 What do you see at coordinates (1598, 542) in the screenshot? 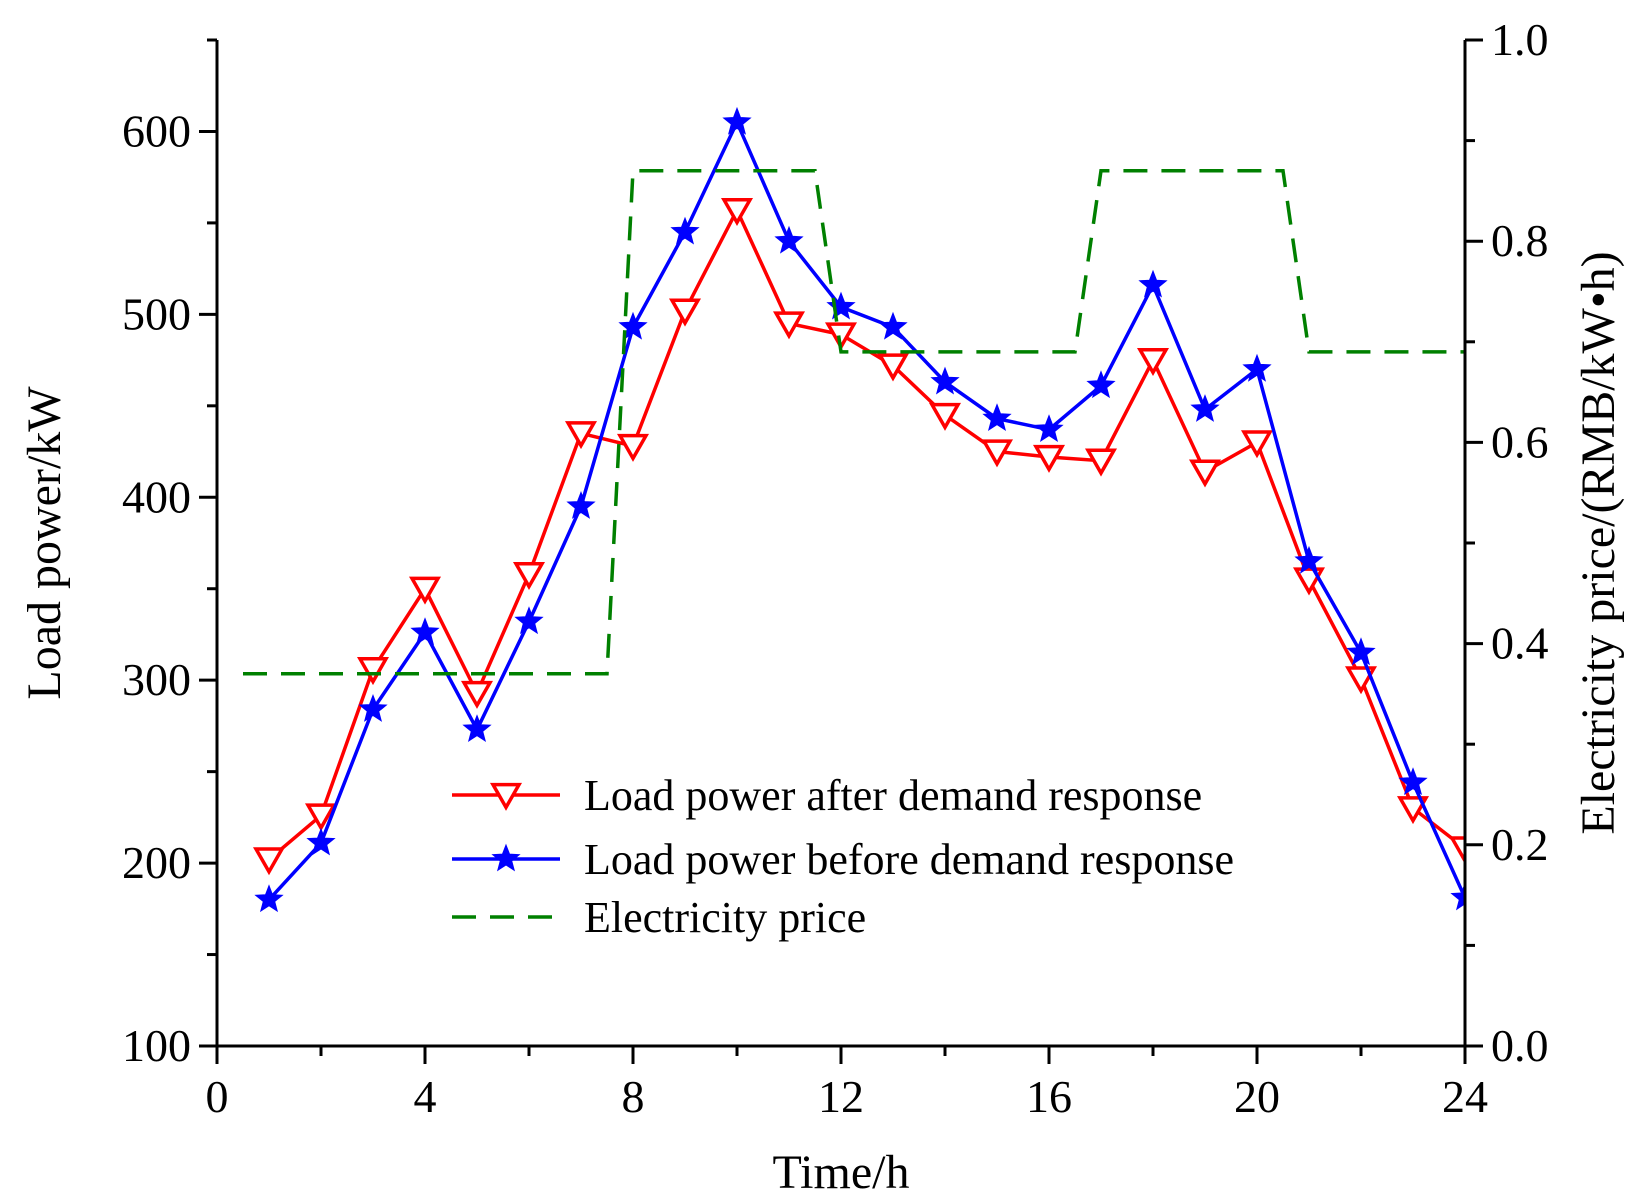
I see `y2-axis-title: Electricity price/(RMB/kW•h)` at bounding box center [1598, 542].